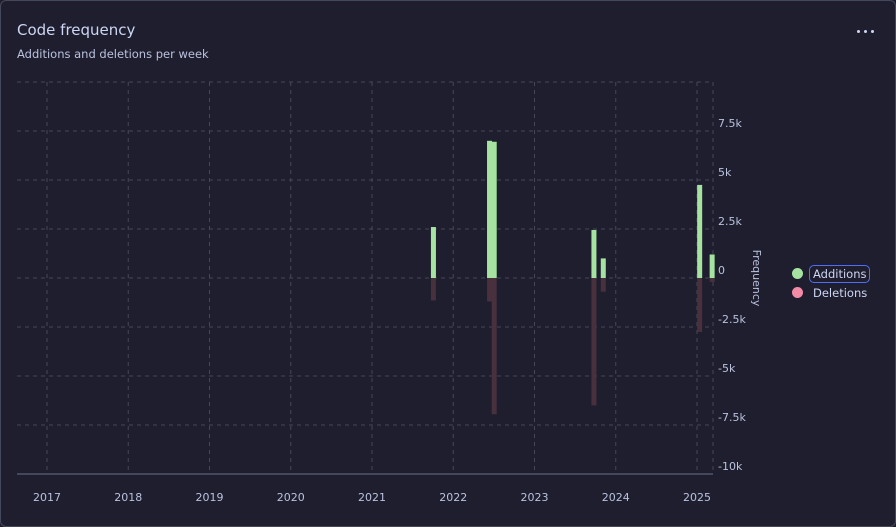 This screenshot has width=896, height=527. I want to click on chart-subtitle: Additions and deletions per week, so click(113, 54).